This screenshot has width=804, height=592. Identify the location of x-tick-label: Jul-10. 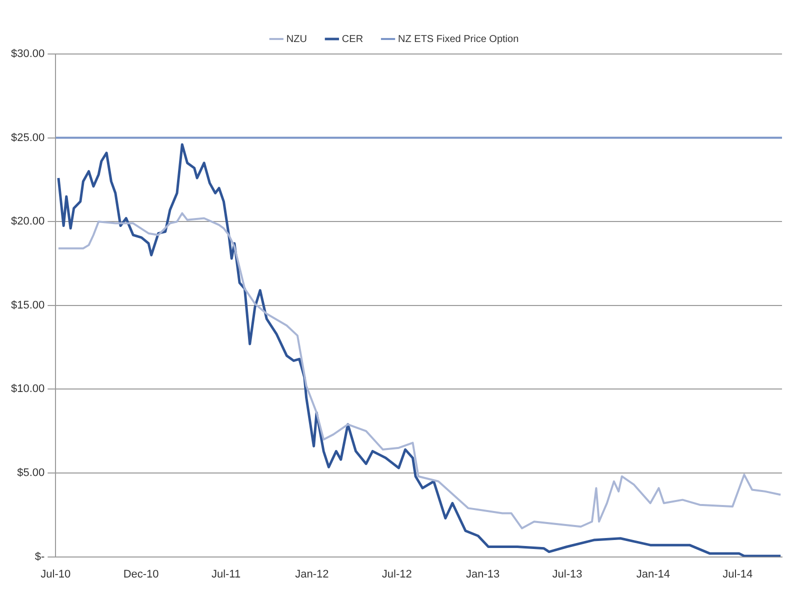
(55, 574).